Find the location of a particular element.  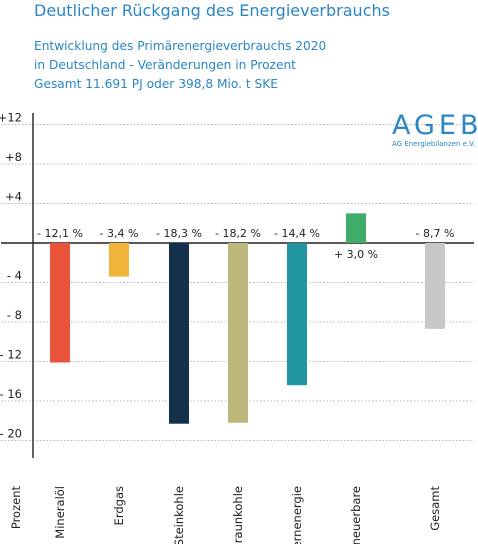

y-tick-label: - 12 is located at coordinates (11, 355).